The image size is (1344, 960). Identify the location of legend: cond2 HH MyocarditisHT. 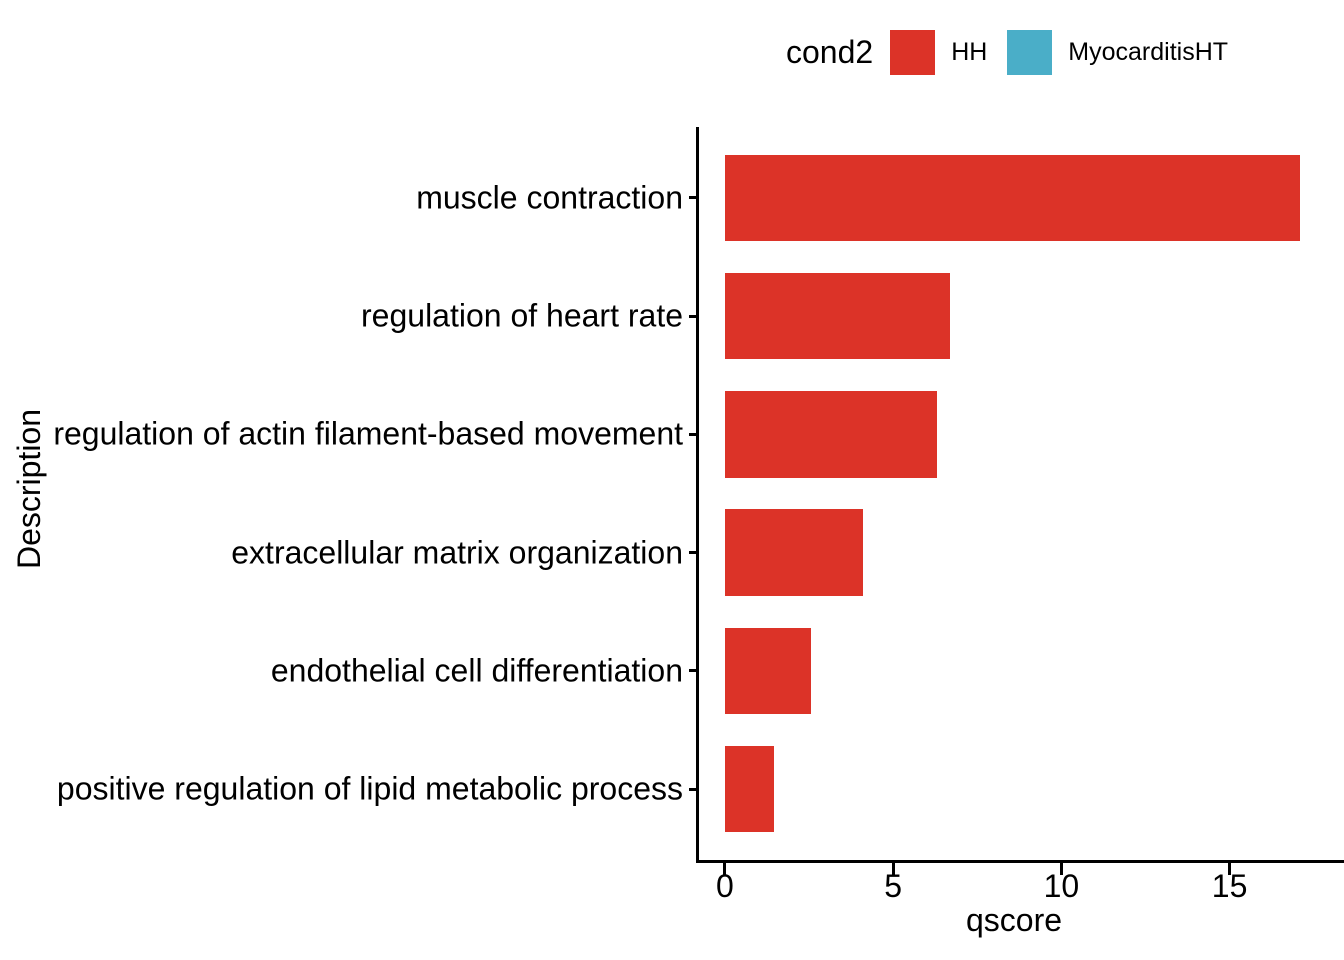
(1007, 52).